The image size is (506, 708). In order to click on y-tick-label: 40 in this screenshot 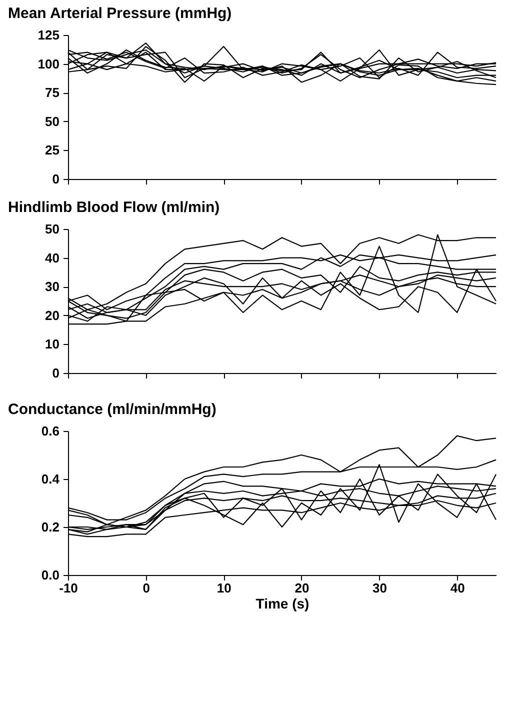, I will do `click(52, 258)`.